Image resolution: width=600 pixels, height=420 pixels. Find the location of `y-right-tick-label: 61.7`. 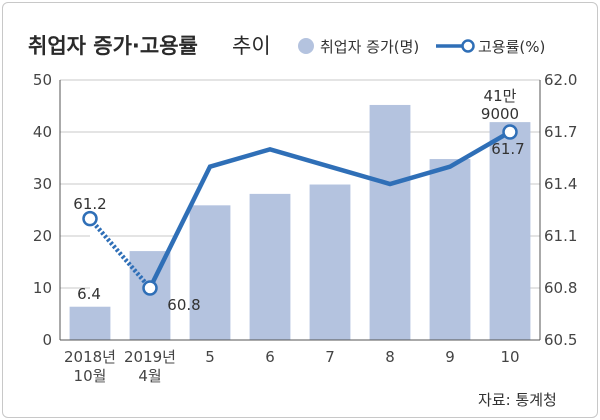

y-right-tick-label: 61.7 is located at coordinates (560, 132).